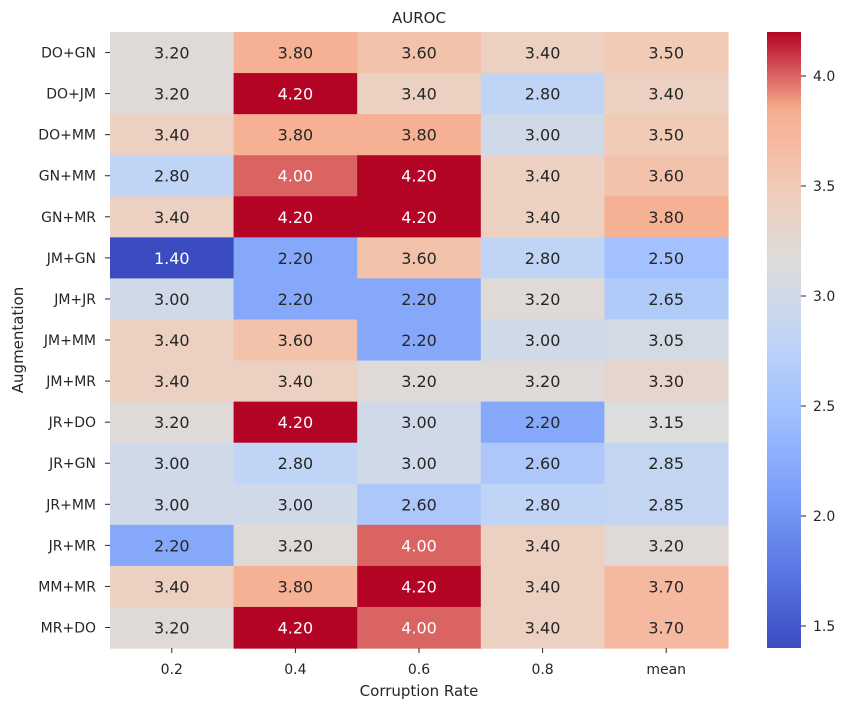 This screenshot has height=710, width=846. I want to click on y-tick-label: GN+MR, so click(68, 218).